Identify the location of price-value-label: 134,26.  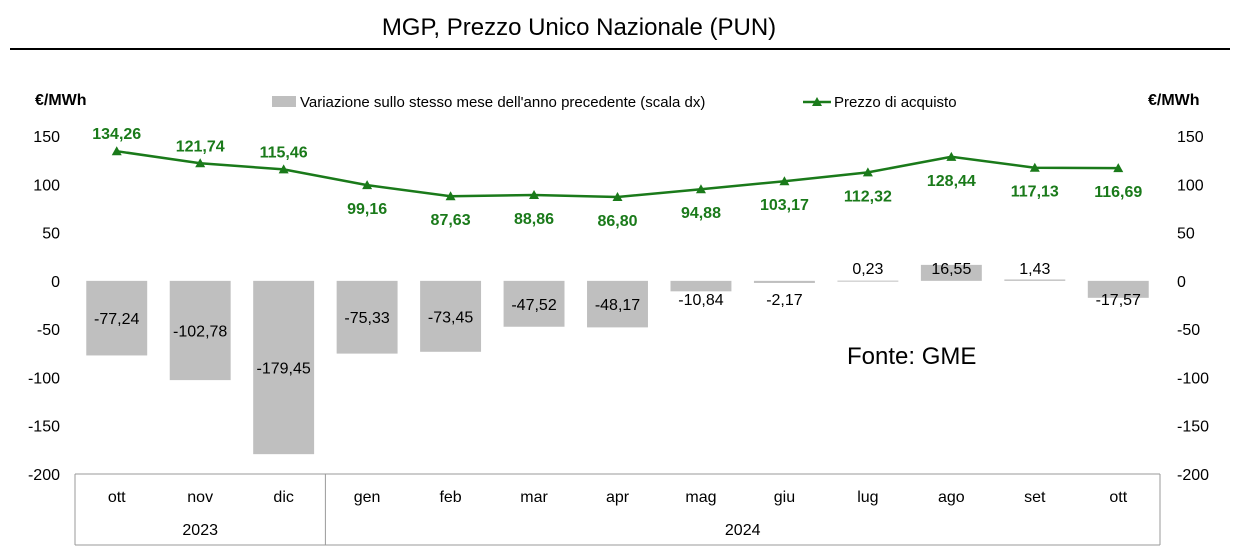
(116, 134).